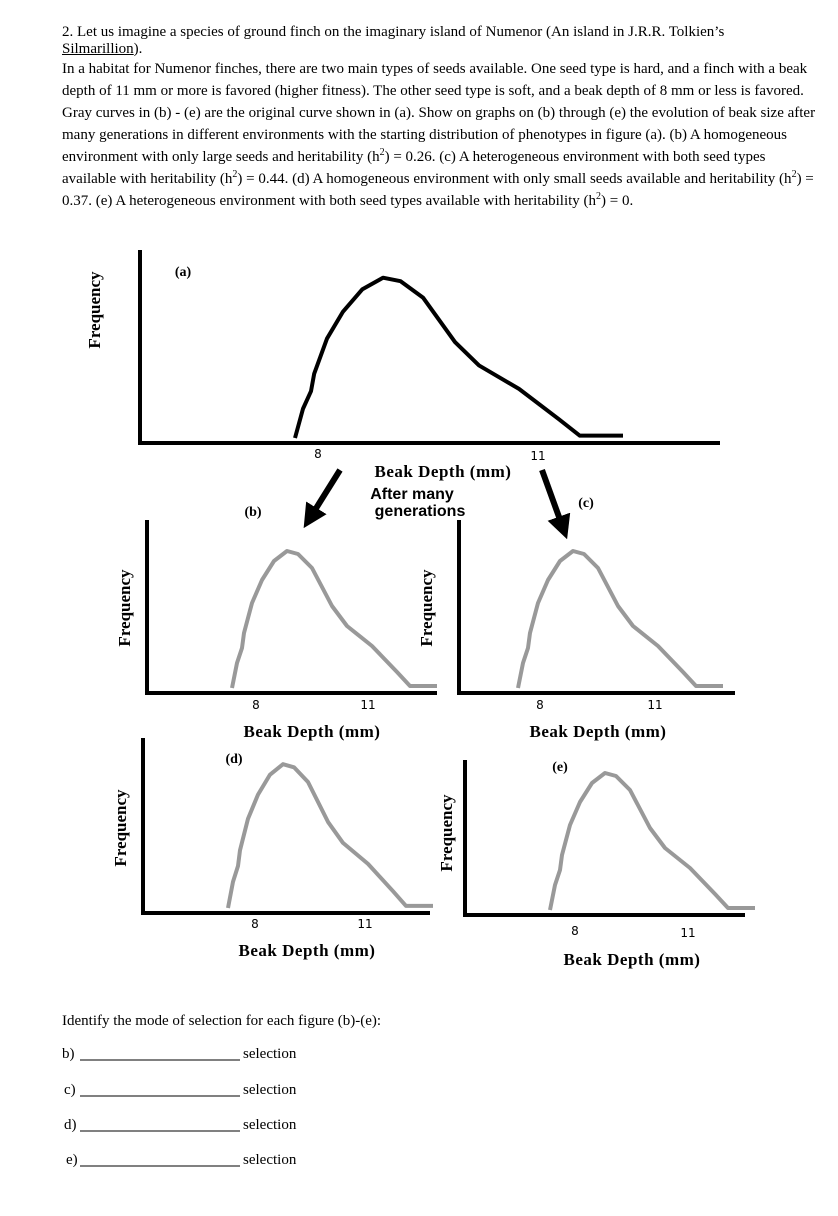  What do you see at coordinates (586, 503) in the screenshot?
I see `figure-label: (c)` at bounding box center [586, 503].